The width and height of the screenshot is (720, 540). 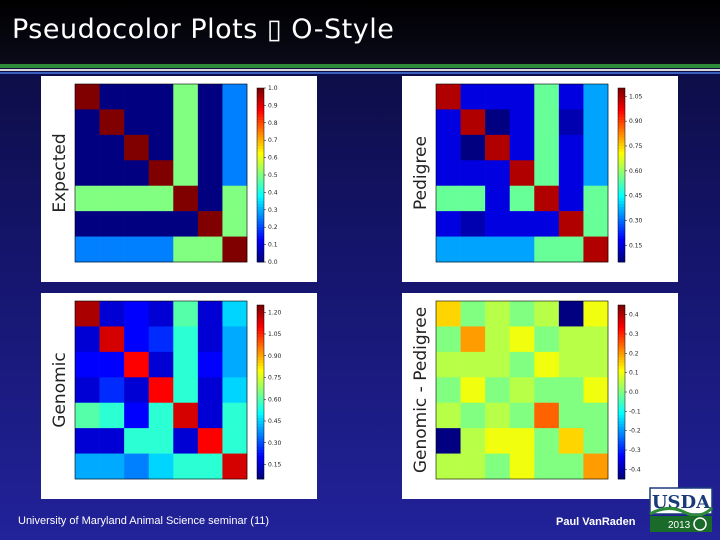 What do you see at coordinates (273, 105) in the screenshot?
I see `colorbar-tick-label: 0.9` at bounding box center [273, 105].